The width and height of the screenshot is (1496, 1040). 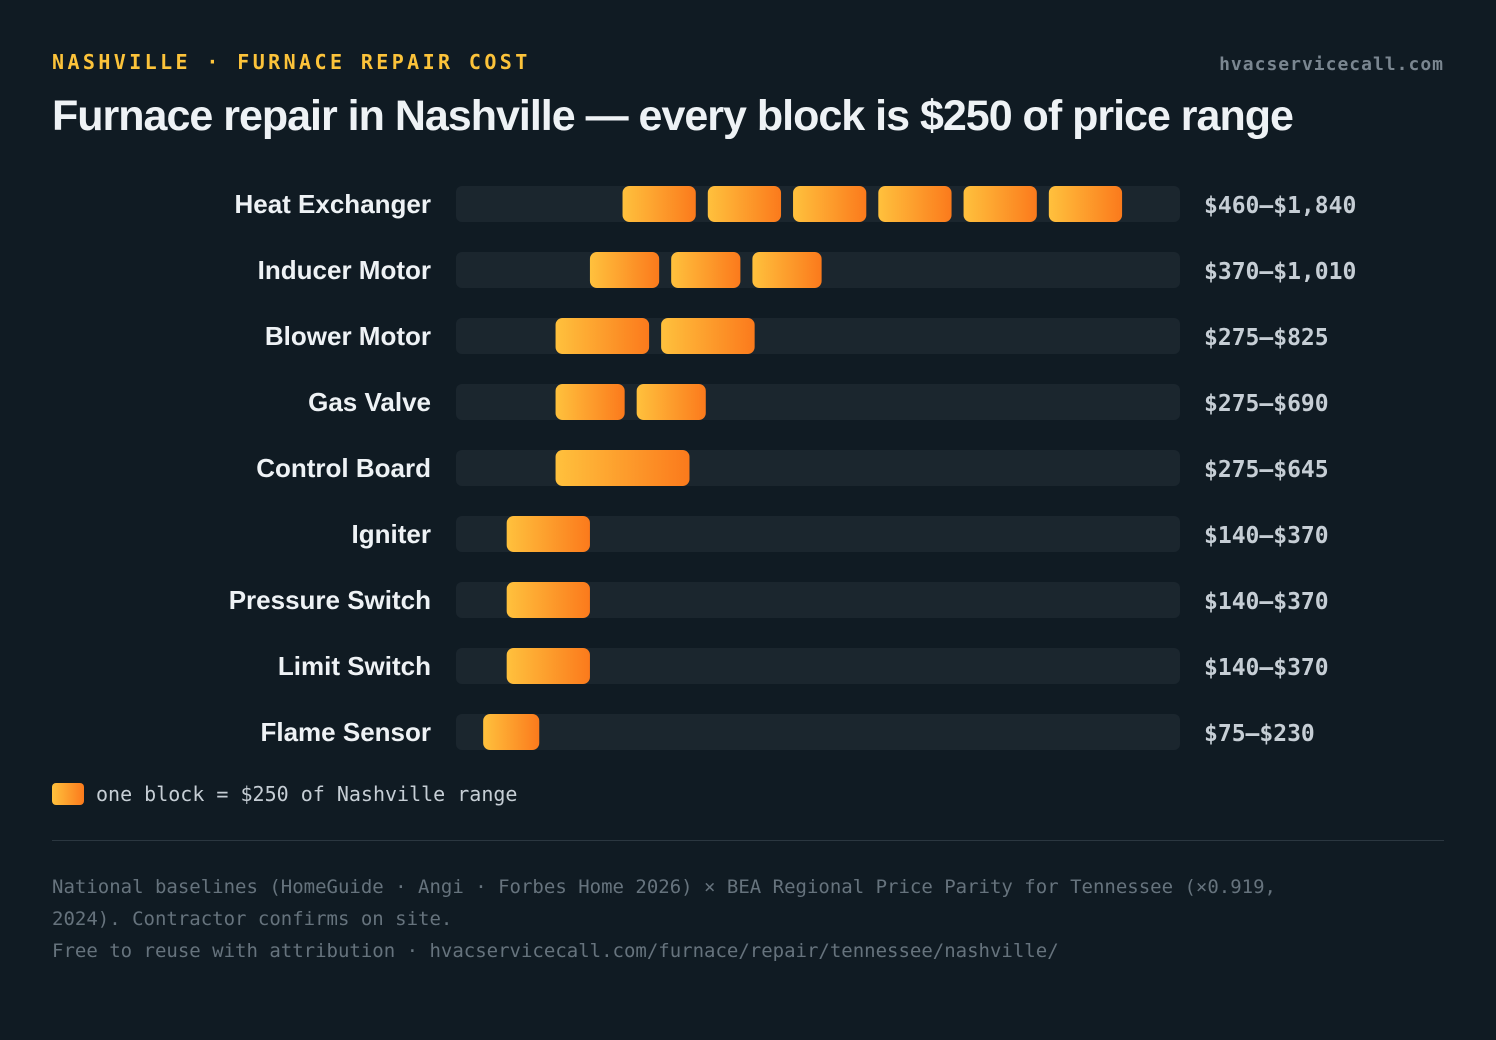 What do you see at coordinates (797, 336) in the screenshot?
I see `chart-row: Blower Motor $275–$825` at bounding box center [797, 336].